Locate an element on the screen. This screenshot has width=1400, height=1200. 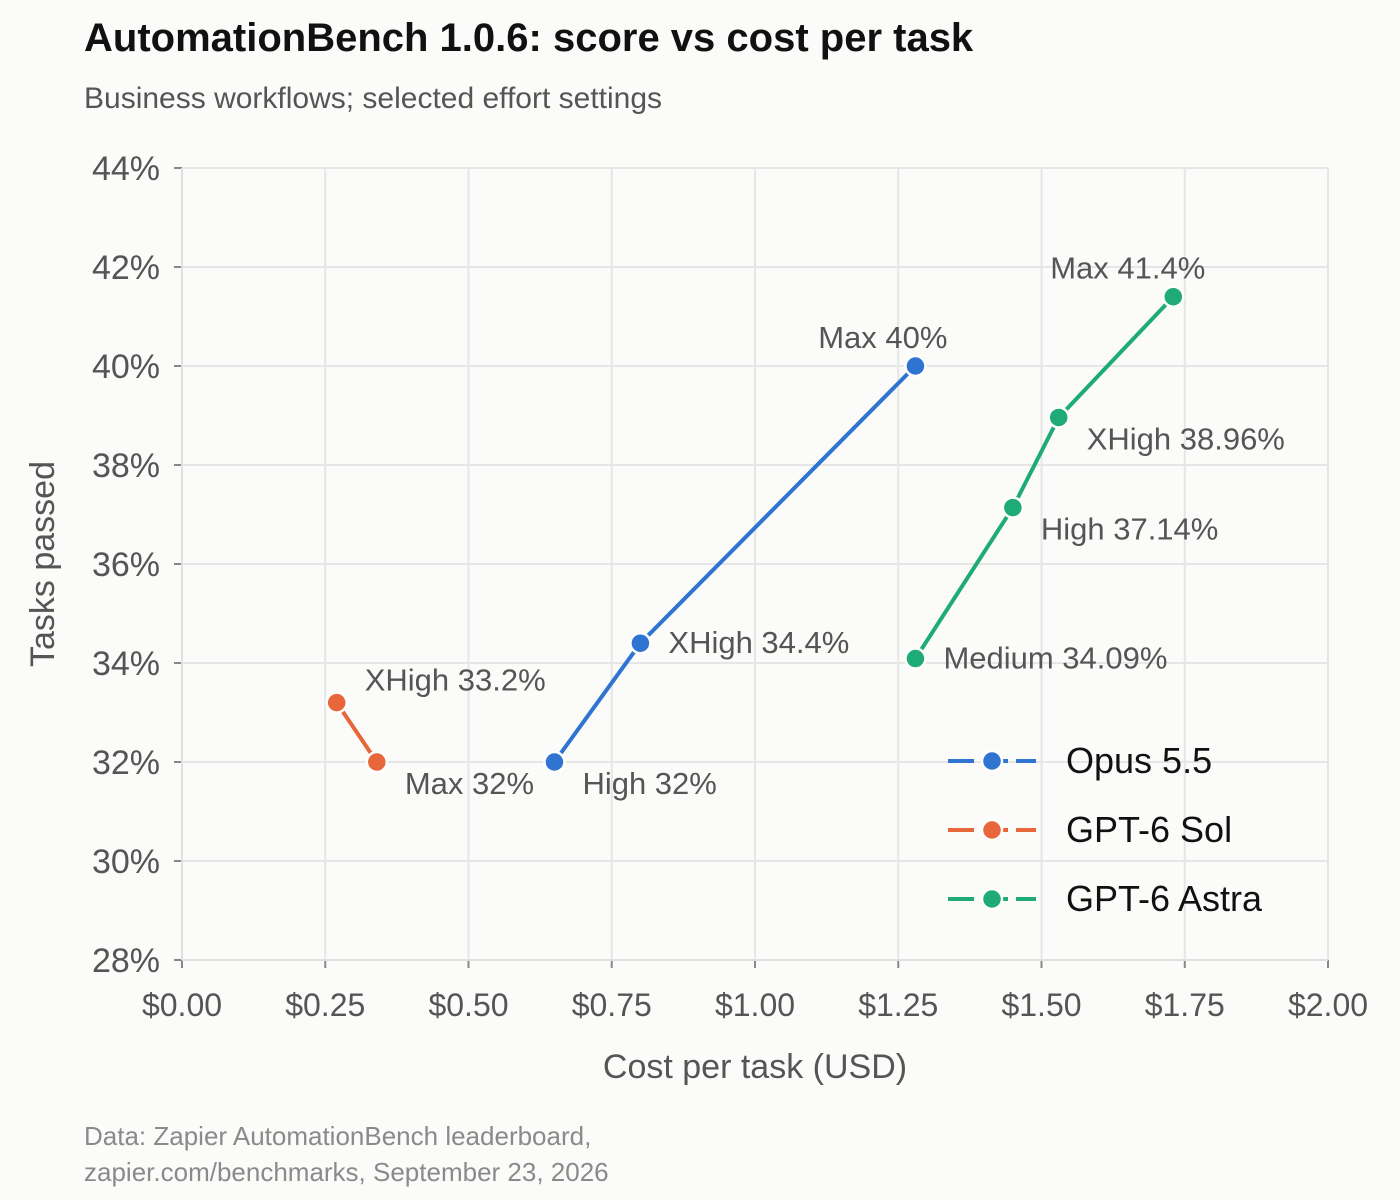
x-tick-label: $1.75 is located at coordinates (1185, 1005).